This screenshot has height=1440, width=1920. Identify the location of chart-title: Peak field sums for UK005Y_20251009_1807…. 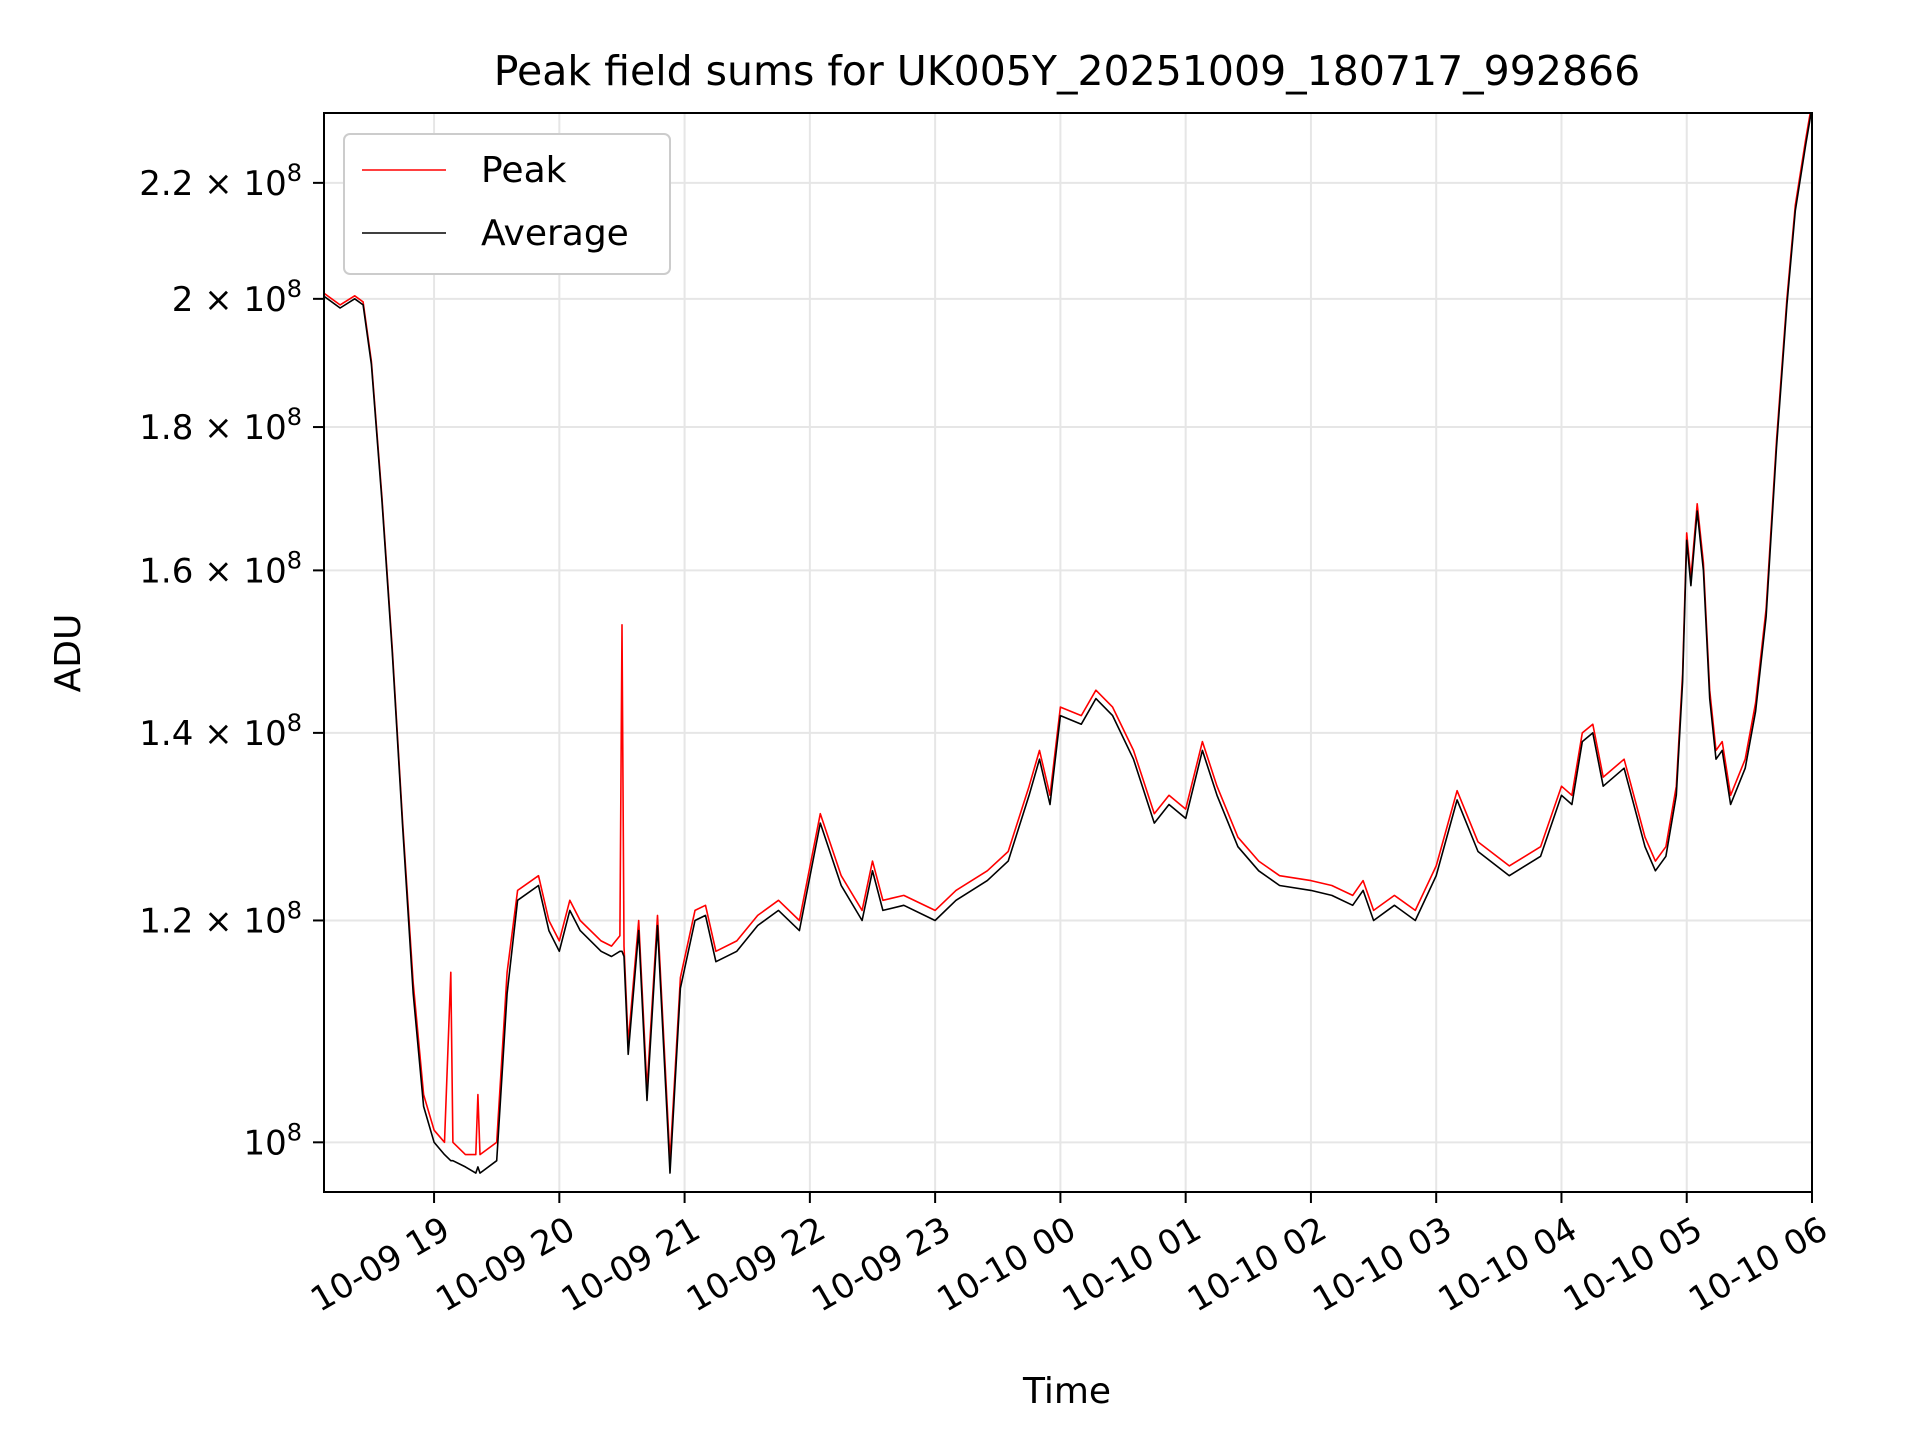
(1067, 71).